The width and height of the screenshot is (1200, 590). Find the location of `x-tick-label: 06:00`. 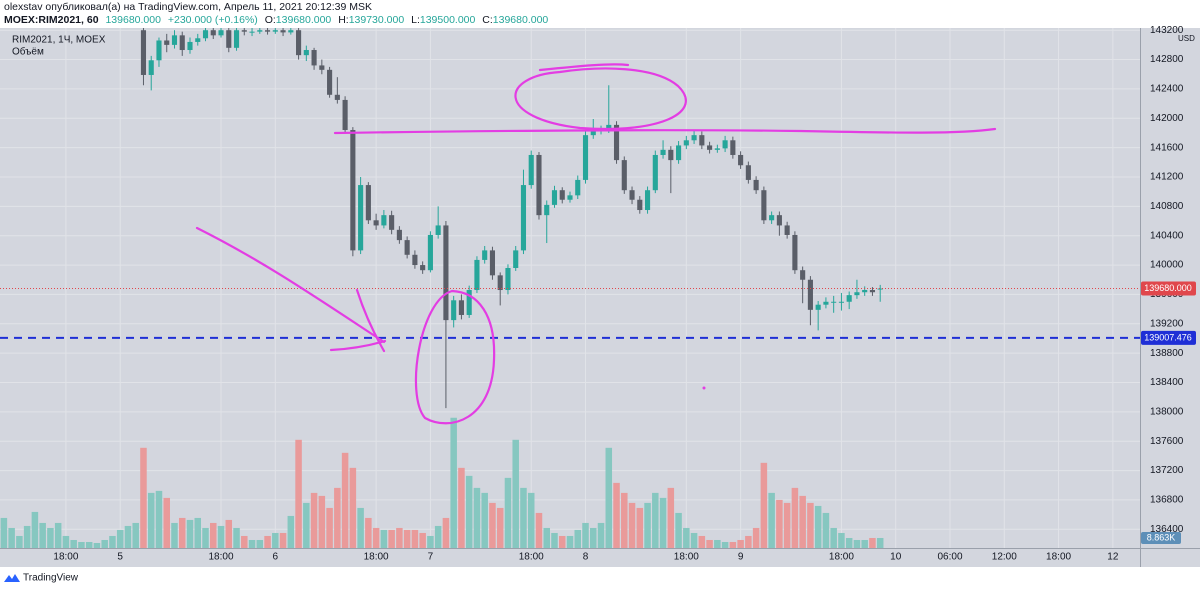

x-tick-label: 06:00 is located at coordinates (949, 557).